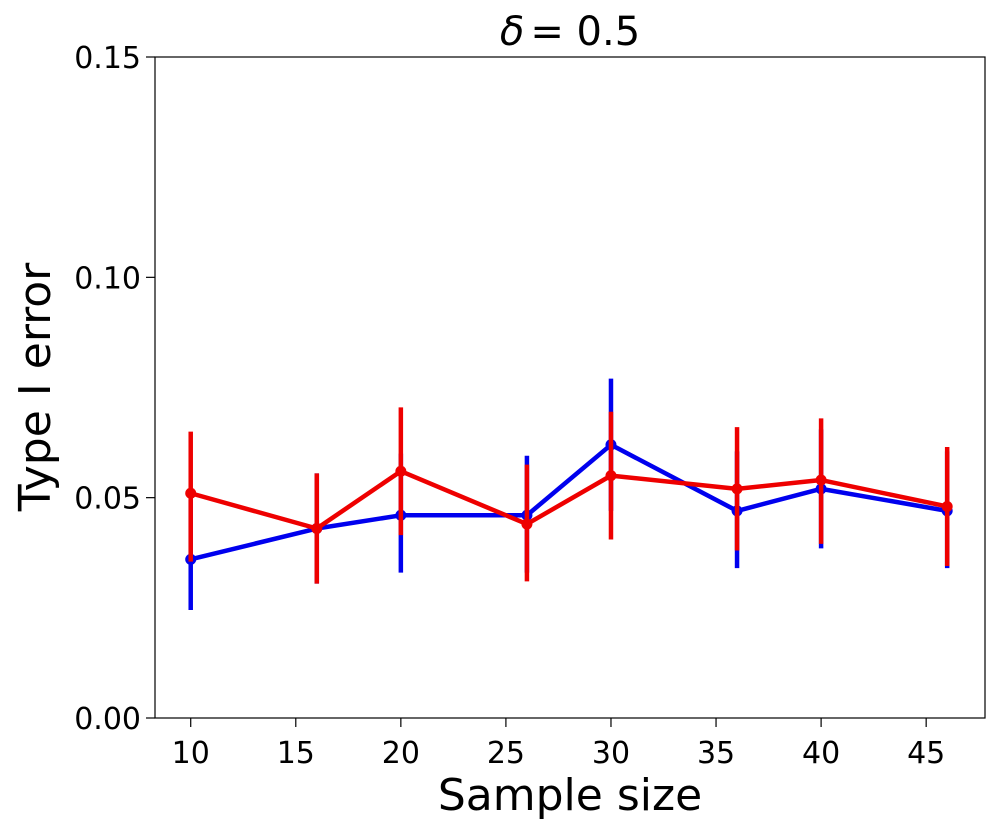  Describe the element at coordinates (191, 753) in the screenshot. I see `x-tick-label: 10` at that location.